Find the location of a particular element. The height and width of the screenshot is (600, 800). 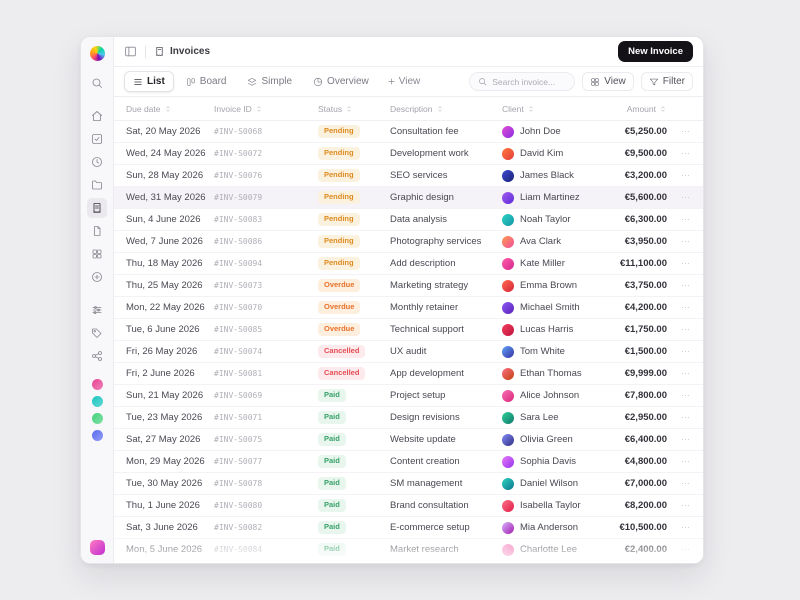

due-date-cell: Wed, 7 June 2026 is located at coordinates (164, 241).